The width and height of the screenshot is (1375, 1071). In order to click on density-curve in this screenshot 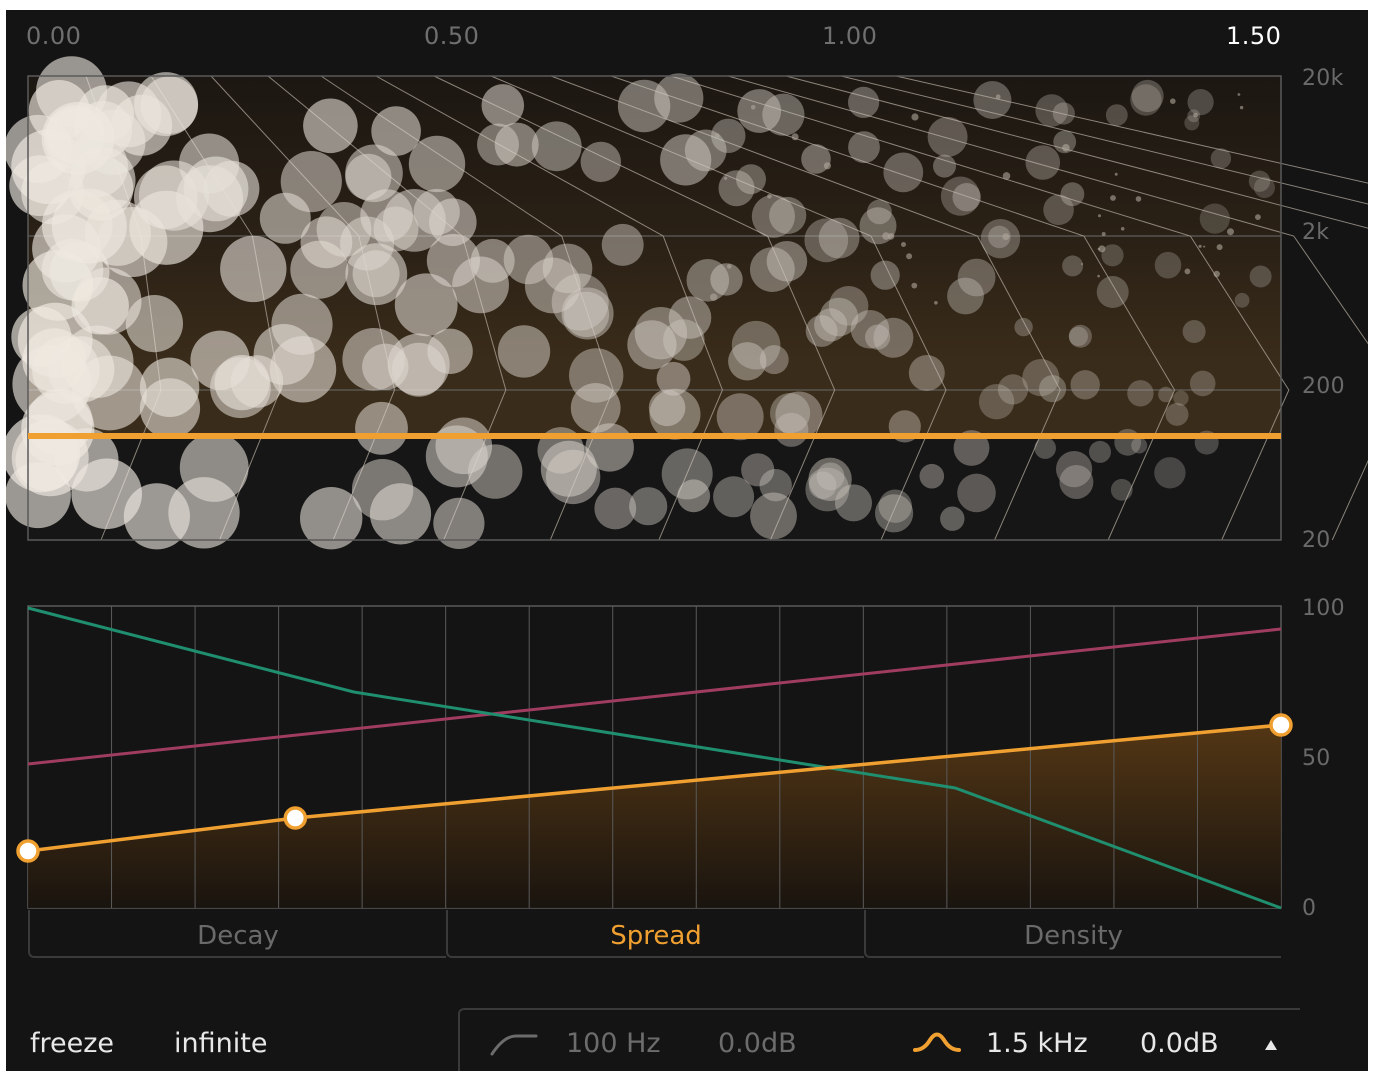, I will do `click(654, 696)`.